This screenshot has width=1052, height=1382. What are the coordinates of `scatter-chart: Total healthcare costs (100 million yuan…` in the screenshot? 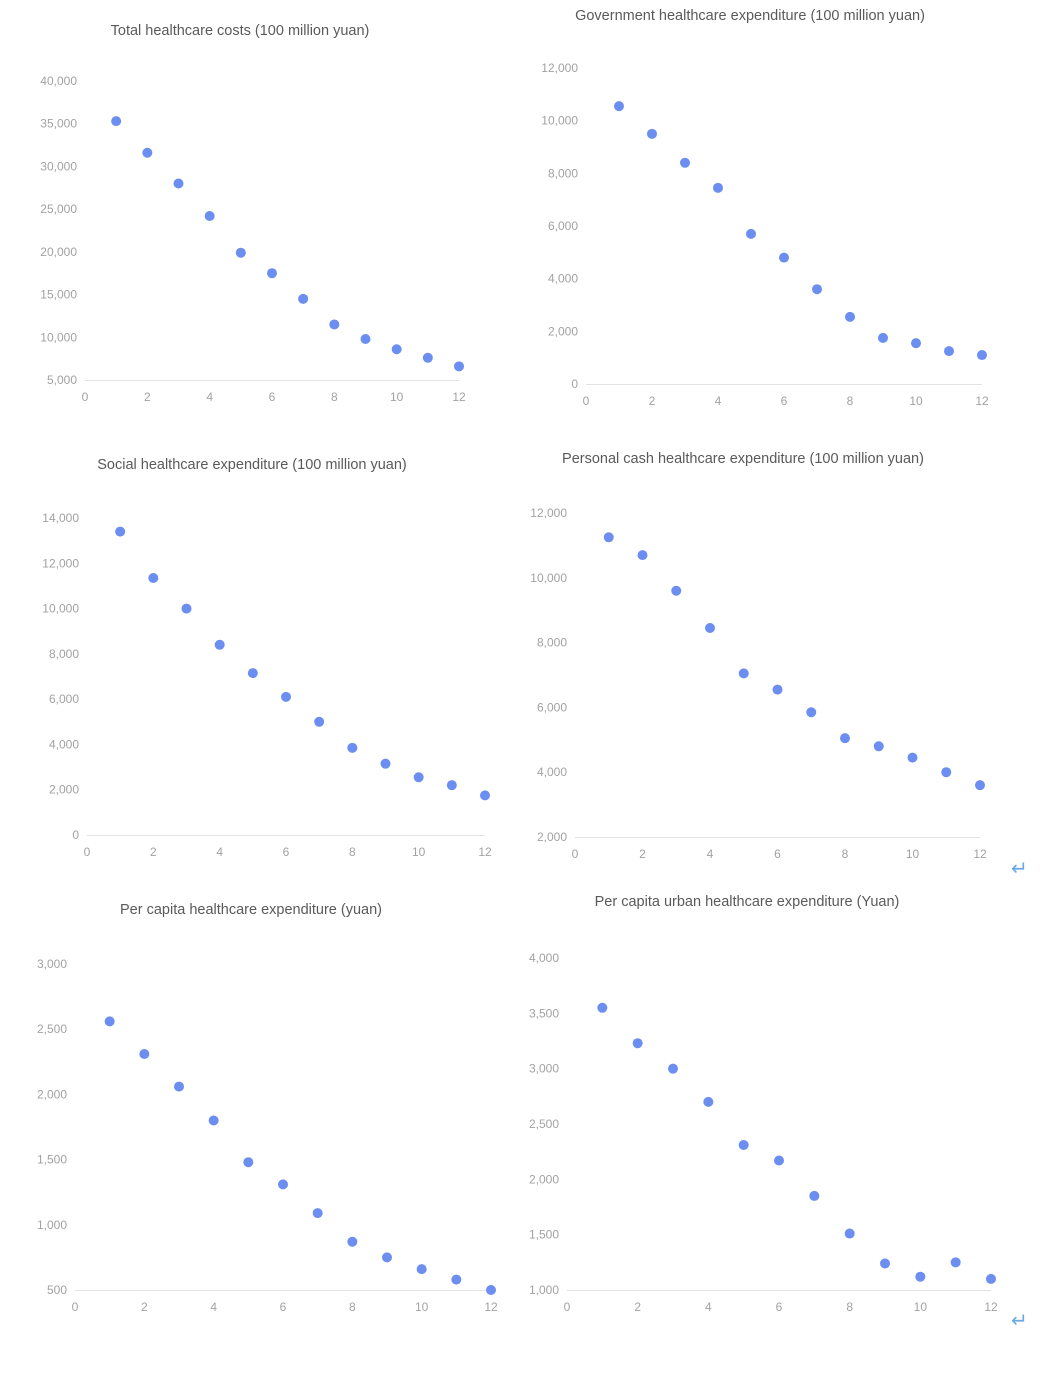 It's located at (253, 213).